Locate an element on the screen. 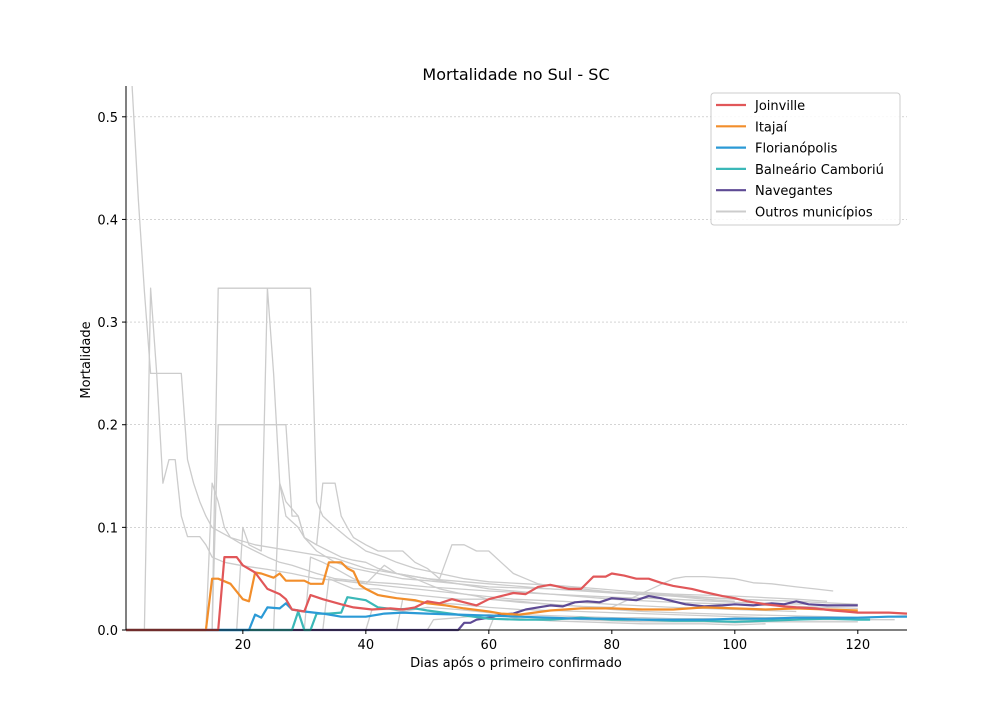 The height and width of the screenshot is (720, 1008). legend-label-joinville: Joinville is located at coordinates (779, 106).